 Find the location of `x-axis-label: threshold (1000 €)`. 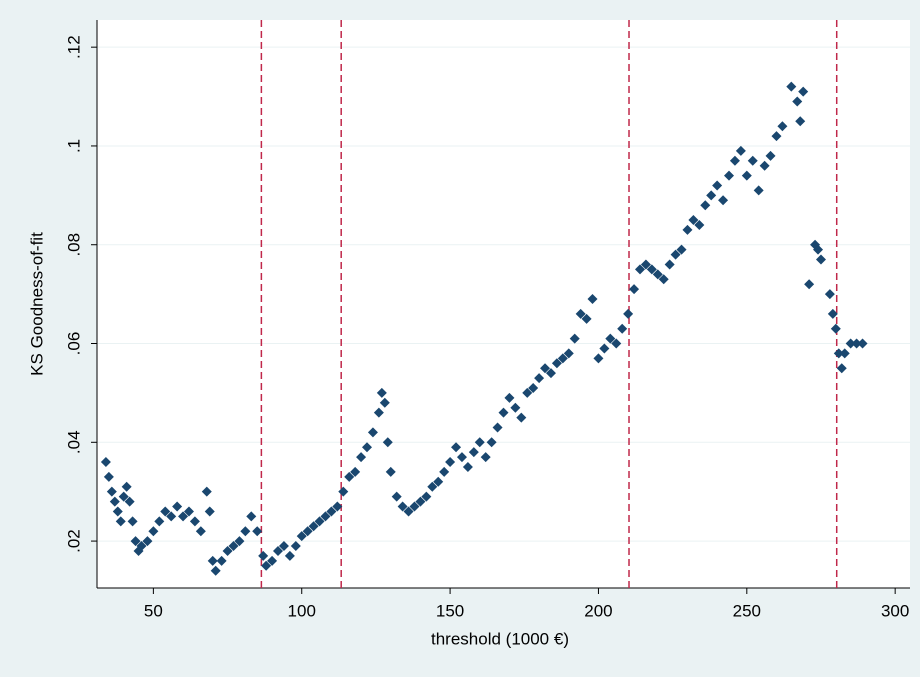

x-axis-label: threshold (1000 €) is located at coordinates (500, 638).